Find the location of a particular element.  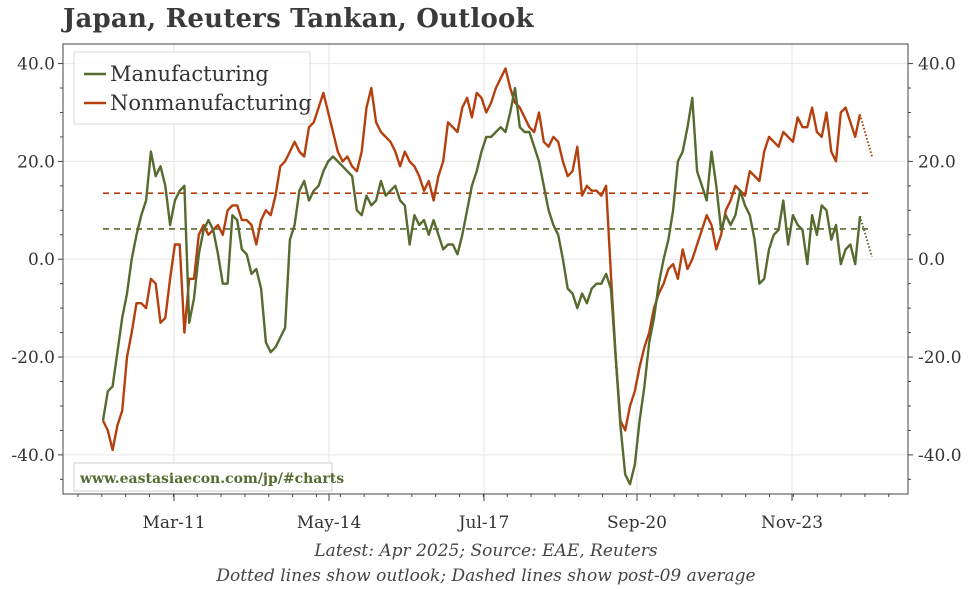

legend: Manufacturing Nonmanufacturing is located at coordinates (192, 88).